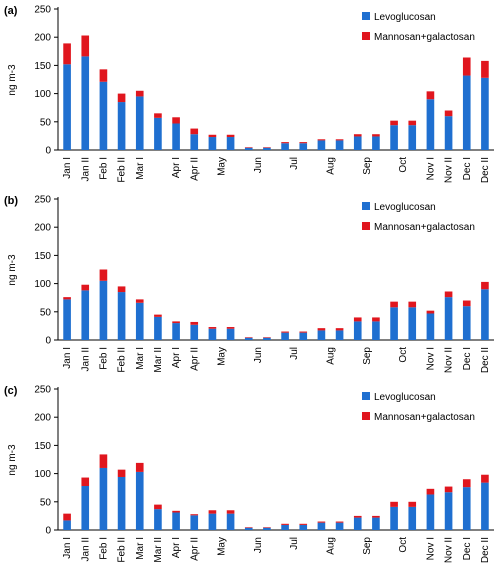 The width and height of the screenshot is (500, 573). What do you see at coordinates (449, 170) in the screenshot?
I see `x-tick-label: Nov II` at bounding box center [449, 170].